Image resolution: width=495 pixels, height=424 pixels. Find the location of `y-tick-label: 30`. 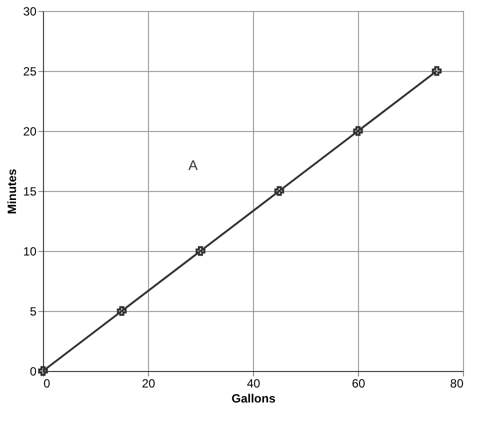

y-tick-label: 30 is located at coordinates (30, 11).